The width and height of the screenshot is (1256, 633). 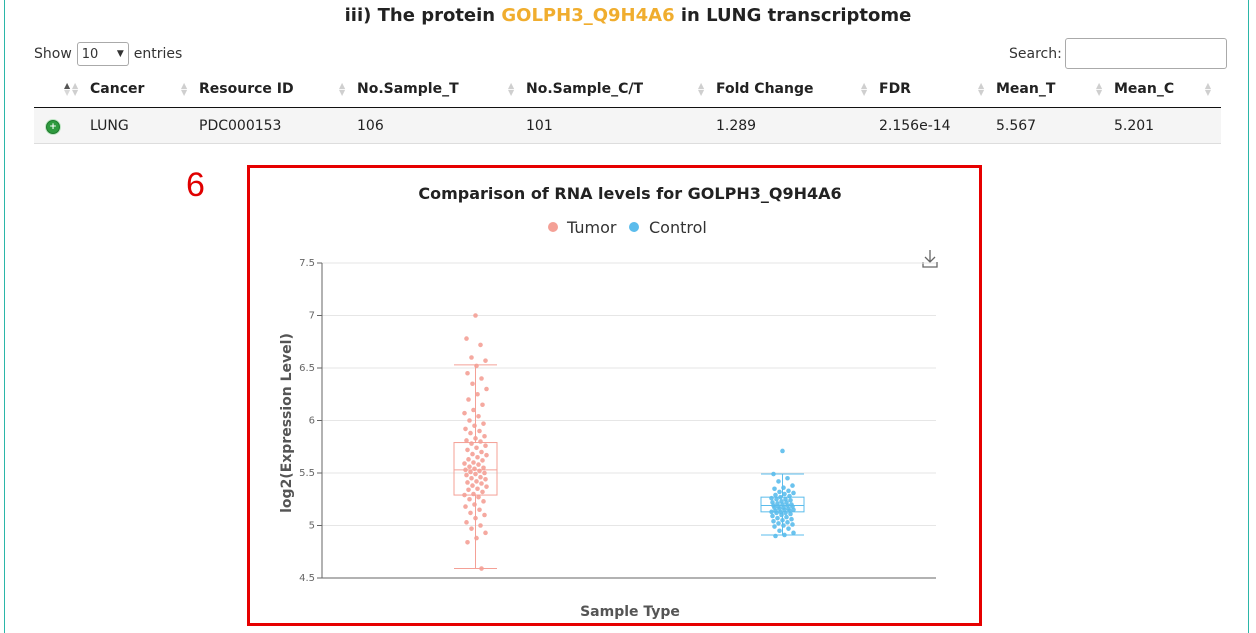 What do you see at coordinates (158, 54) in the screenshot?
I see `entries-label: entries` at bounding box center [158, 54].